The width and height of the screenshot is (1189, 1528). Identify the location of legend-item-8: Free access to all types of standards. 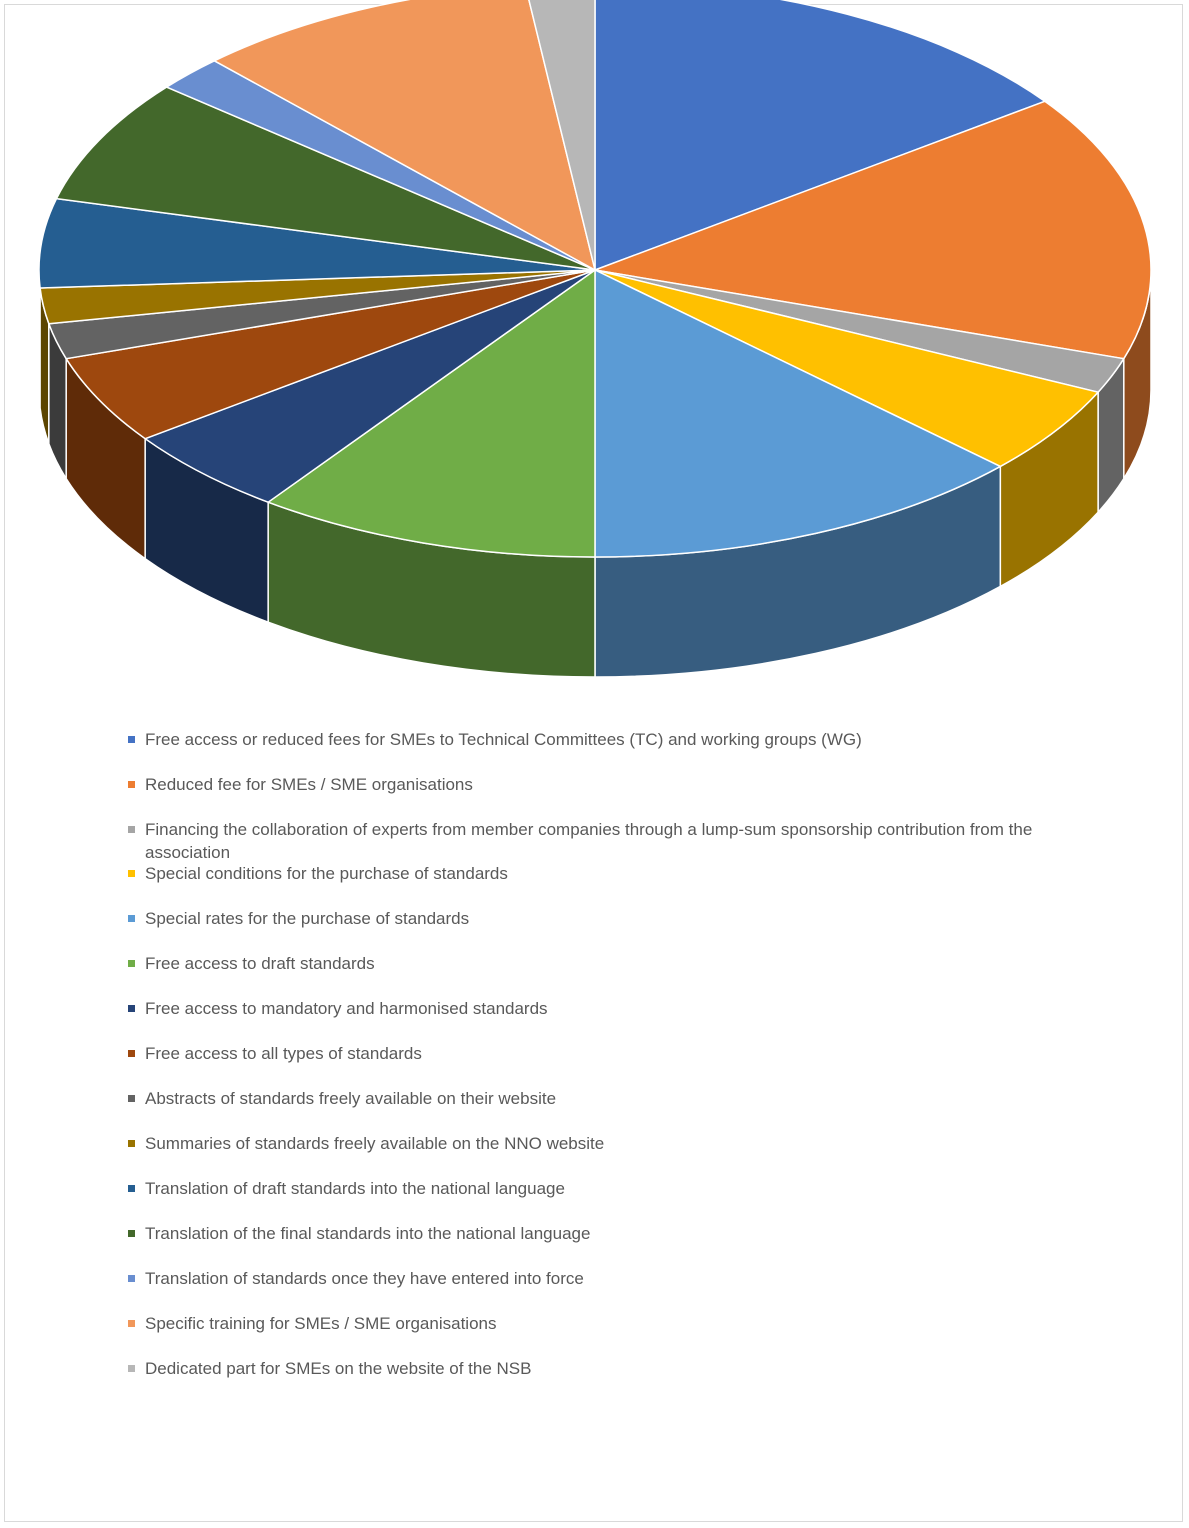
(598, 1064).